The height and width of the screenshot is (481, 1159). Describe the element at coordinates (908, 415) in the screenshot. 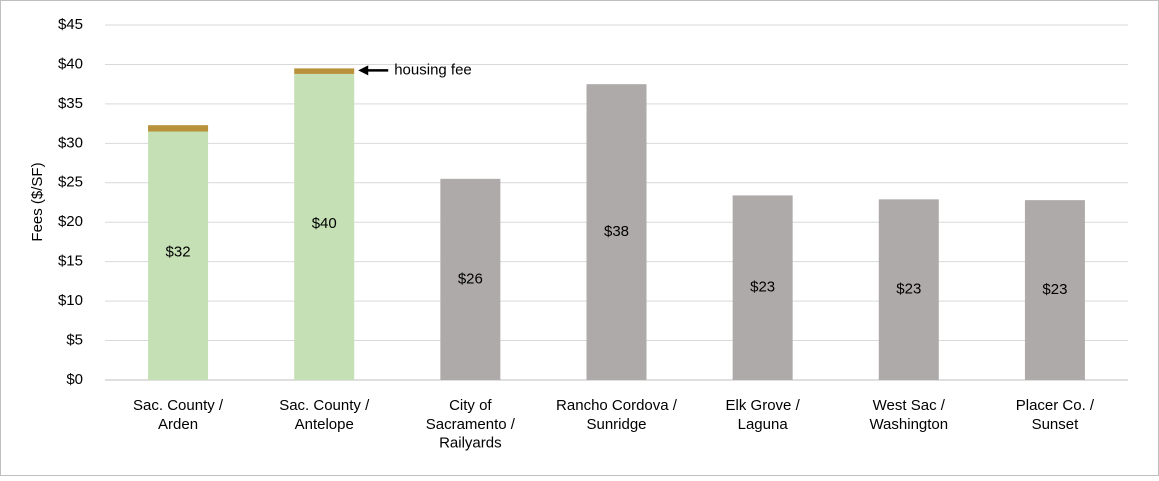

I see `x-tick-label: West Sac / Washington` at that location.